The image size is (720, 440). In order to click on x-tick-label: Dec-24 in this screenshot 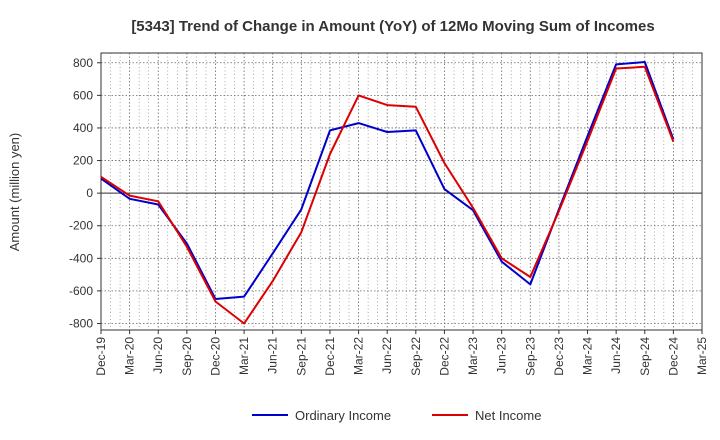, I will do `click(673, 356)`.